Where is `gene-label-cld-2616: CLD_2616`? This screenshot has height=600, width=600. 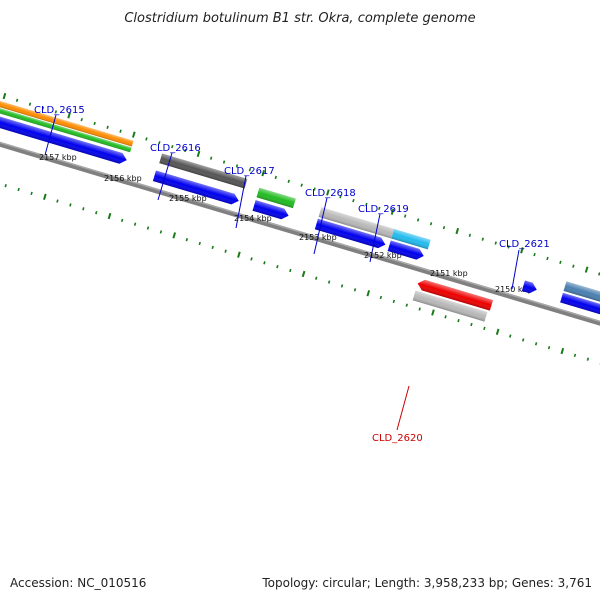 gene-label-cld-2616: CLD_2616 is located at coordinates (175, 148).